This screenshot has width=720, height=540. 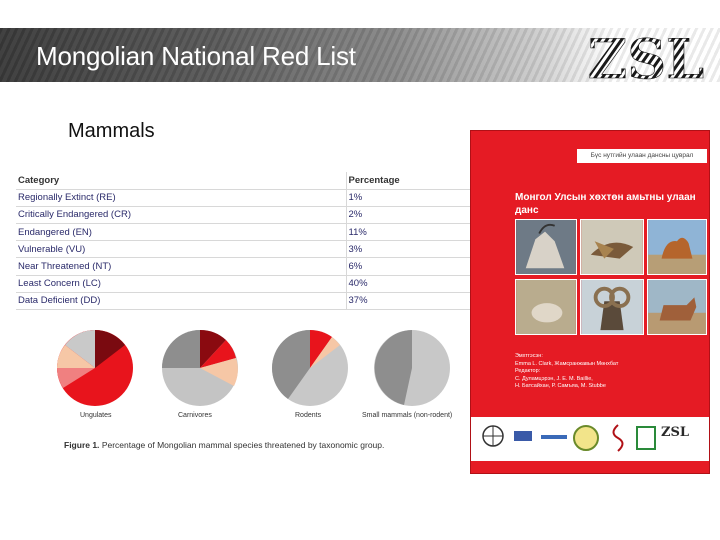 What do you see at coordinates (181, 215) in the screenshot?
I see `category-cell: Critically Endangered (CR)` at bounding box center [181, 215].